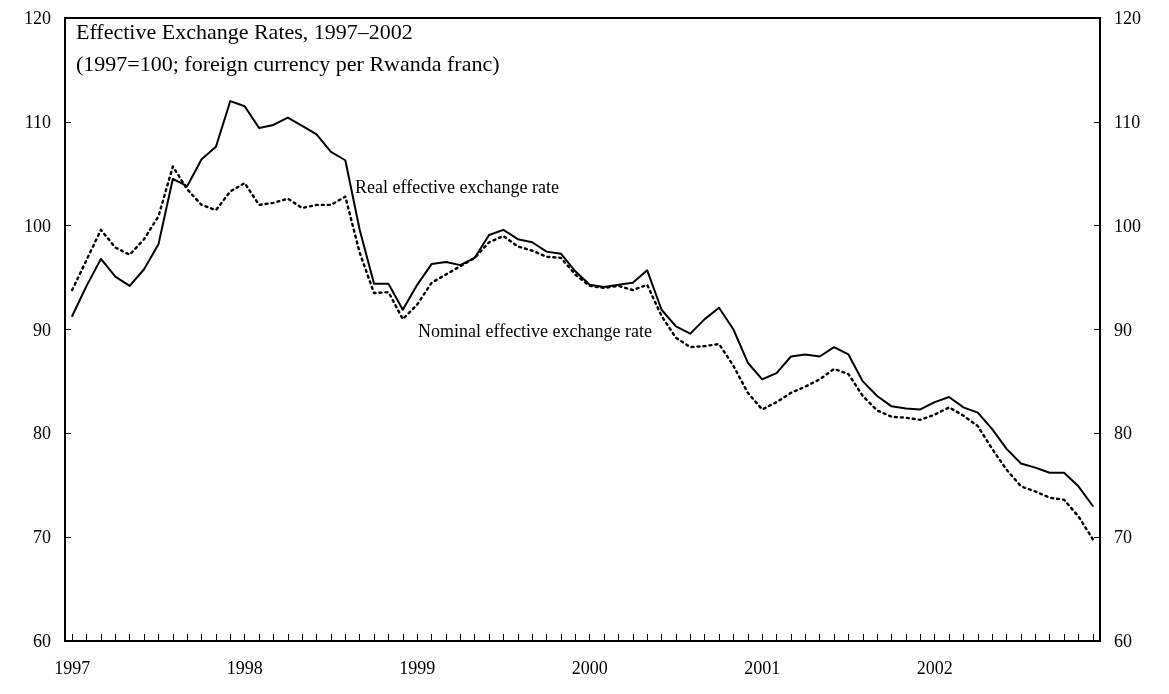 The height and width of the screenshot is (694, 1169). What do you see at coordinates (42, 433) in the screenshot?
I see `y-tick-label: 80` at bounding box center [42, 433].